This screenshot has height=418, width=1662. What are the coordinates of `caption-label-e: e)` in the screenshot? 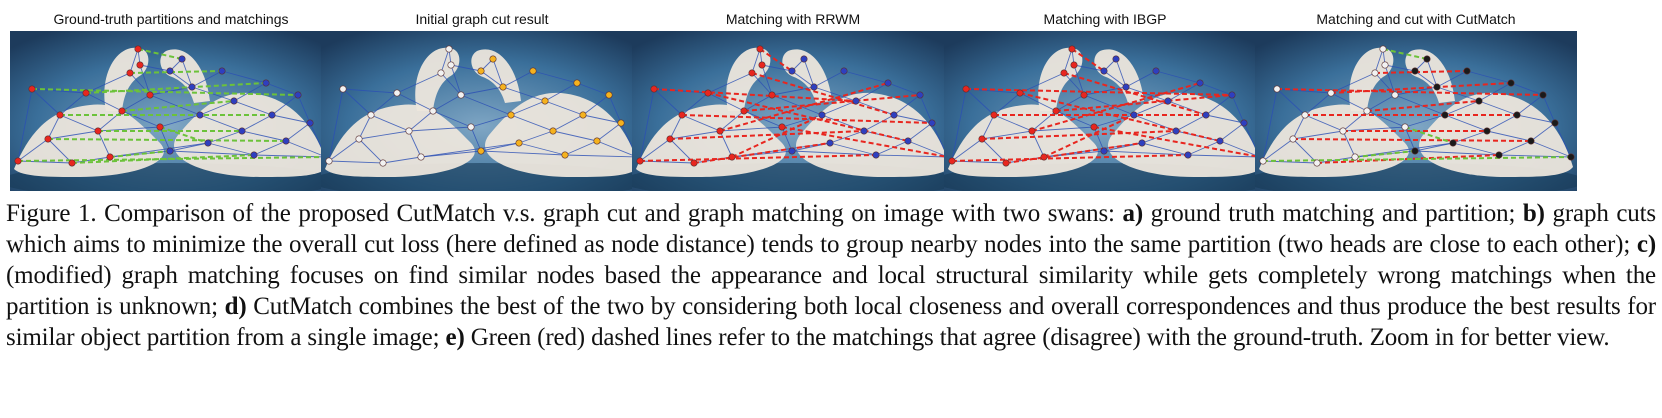 It's located at (455, 337).